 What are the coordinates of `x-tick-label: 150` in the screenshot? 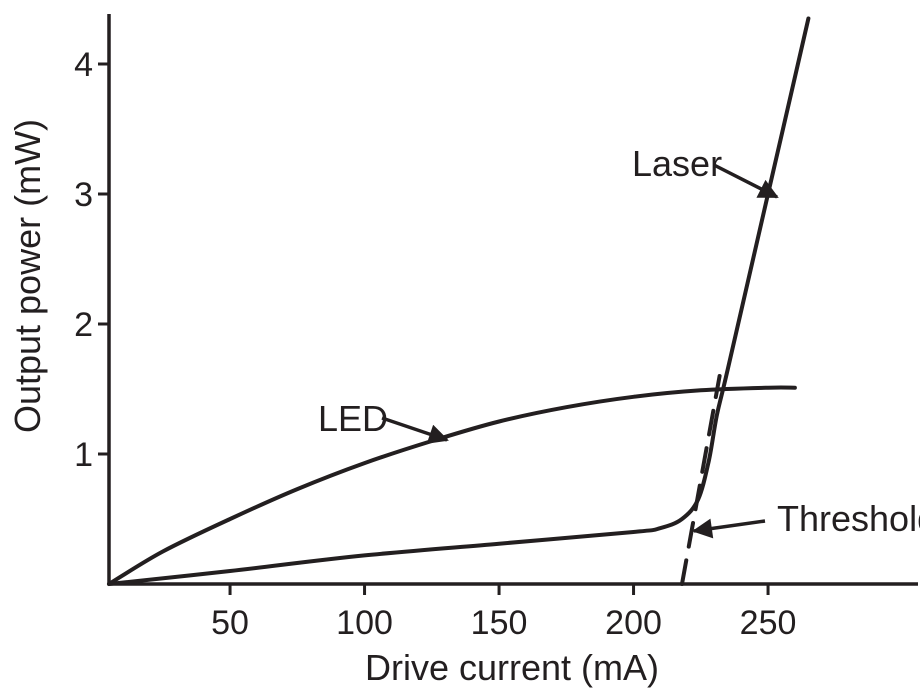 It's located at (499, 623).